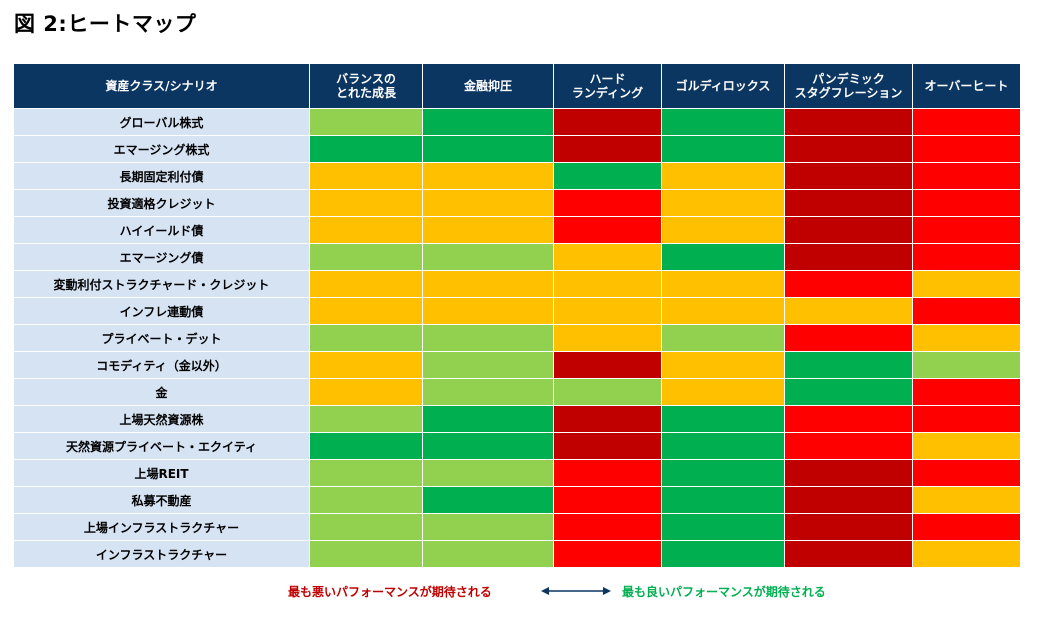 The width and height of the screenshot is (1047, 622). What do you see at coordinates (161, 257) in the screenshot?
I see `row-label: エマージング債` at bounding box center [161, 257].